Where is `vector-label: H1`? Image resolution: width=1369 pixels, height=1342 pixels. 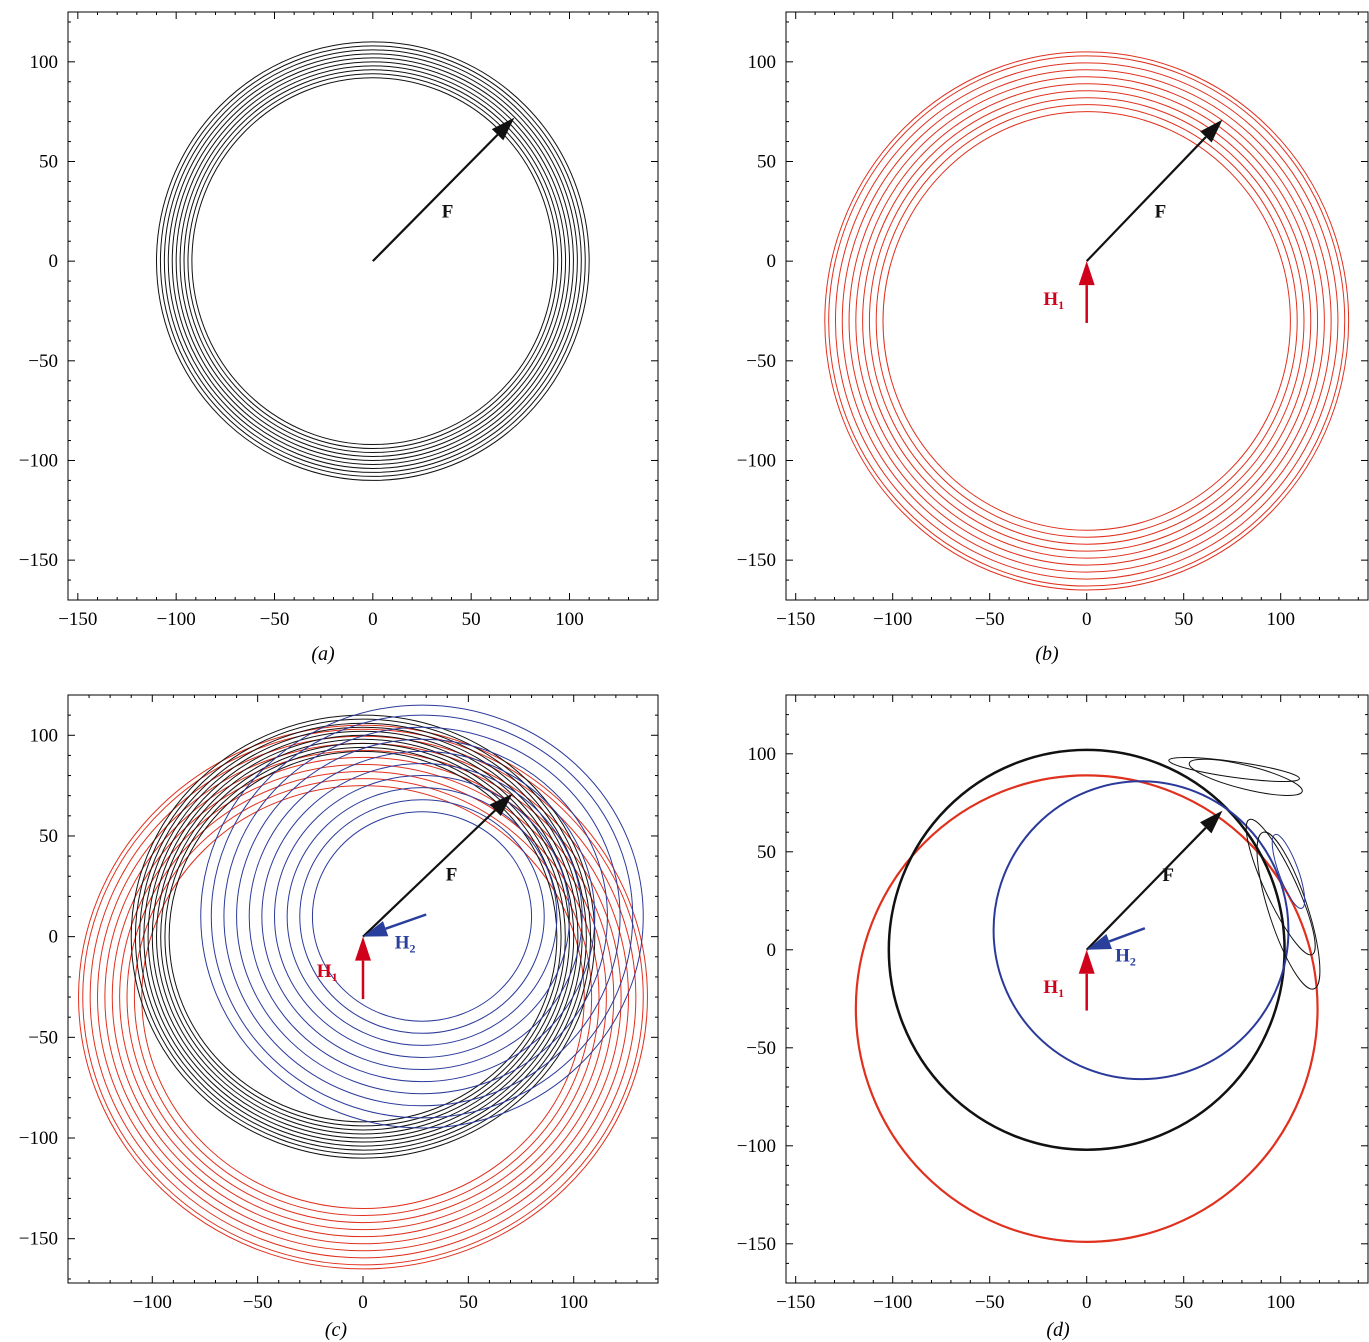 vector-label: H1 is located at coordinates (1053, 300).